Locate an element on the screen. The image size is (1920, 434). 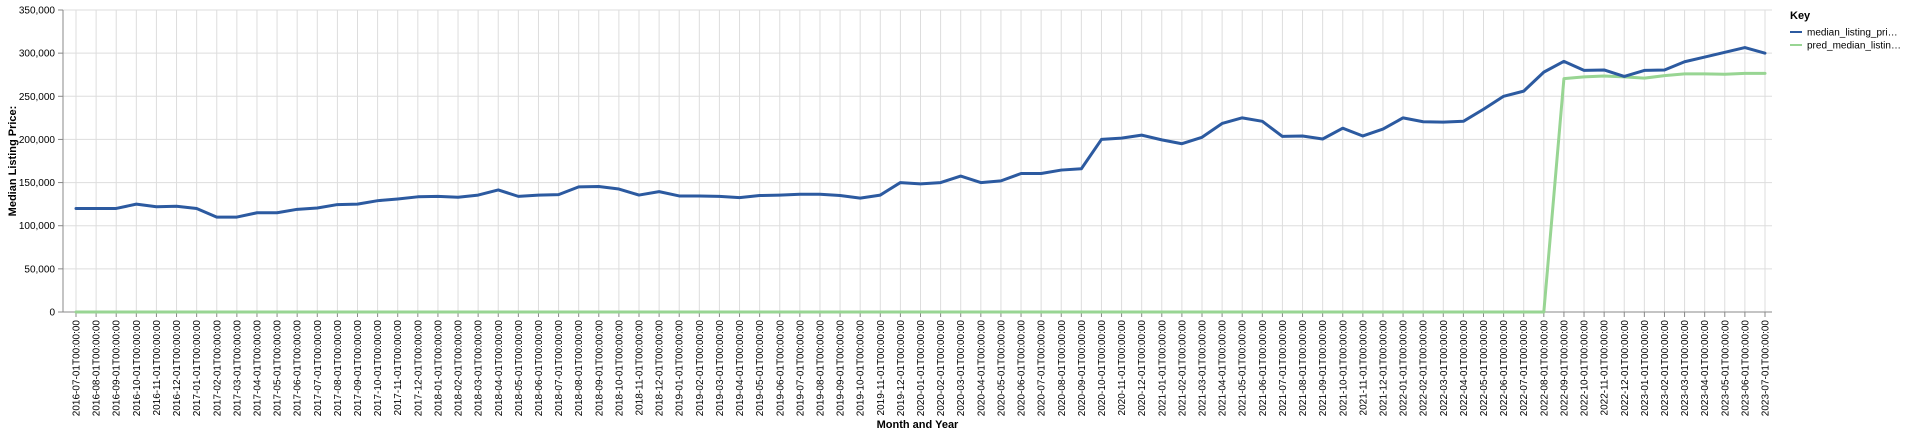
x-tick-label: 2021-11-01T00:00:00 is located at coordinates (1363, 368).